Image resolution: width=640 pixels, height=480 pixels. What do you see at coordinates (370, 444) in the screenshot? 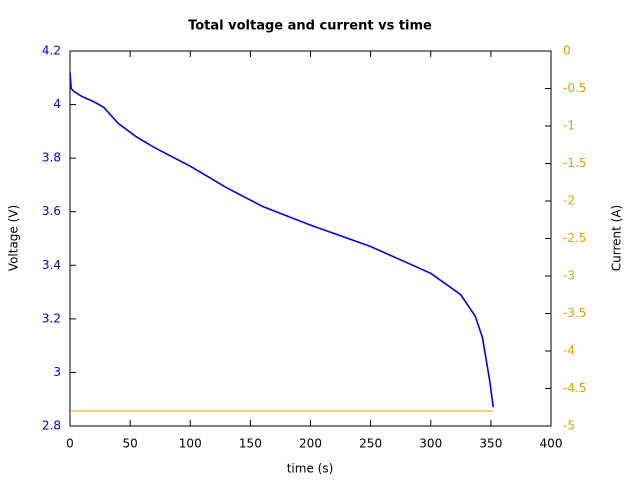
I see `x-tick-label: 250` at bounding box center [370, 444].